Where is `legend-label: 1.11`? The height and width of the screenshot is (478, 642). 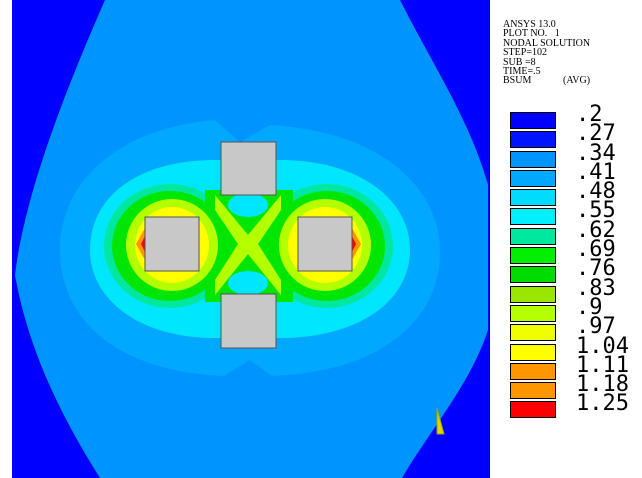 legend-label: 1.11 is located at coordinates (602, 365).